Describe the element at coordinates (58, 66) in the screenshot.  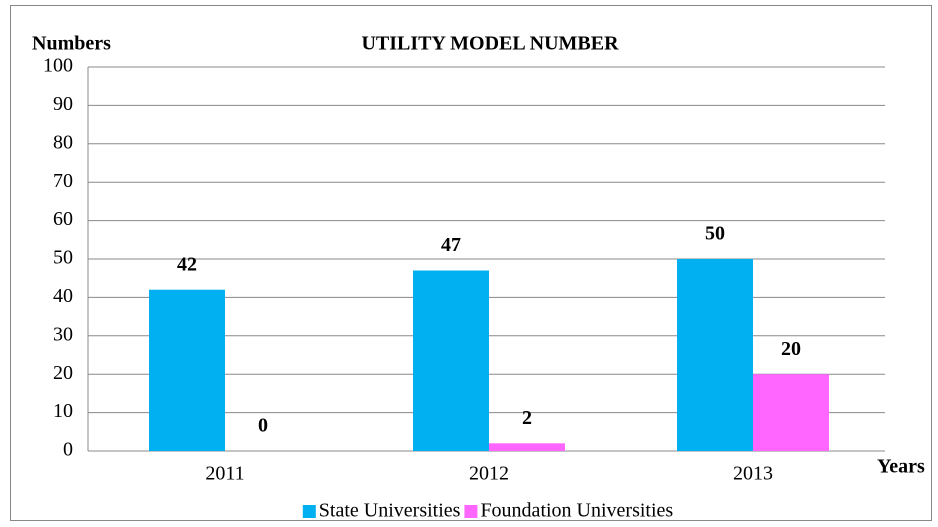
I see `y-tick-label: 100` at that location.